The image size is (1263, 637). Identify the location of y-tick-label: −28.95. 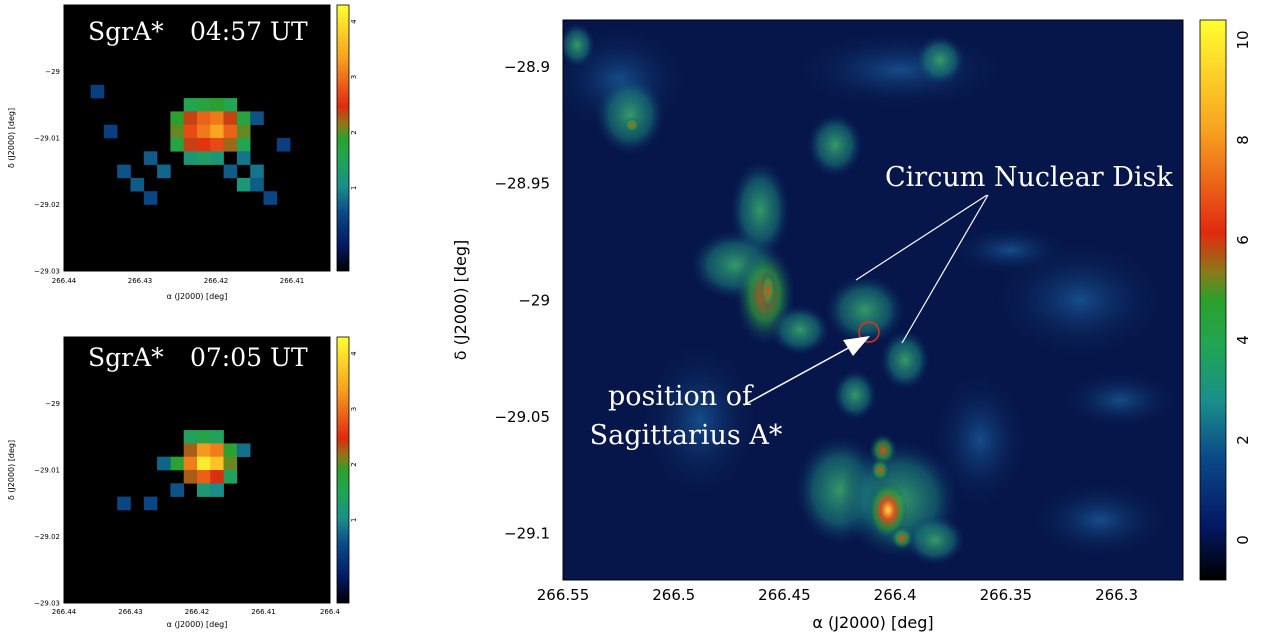
(522, 184).